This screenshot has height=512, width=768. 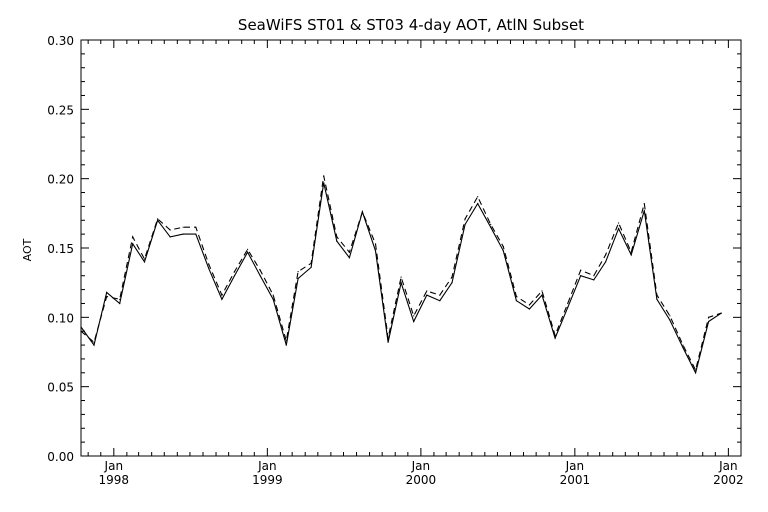 I want to click on y-tick-label: 0.30, so click(x=60, y=41).